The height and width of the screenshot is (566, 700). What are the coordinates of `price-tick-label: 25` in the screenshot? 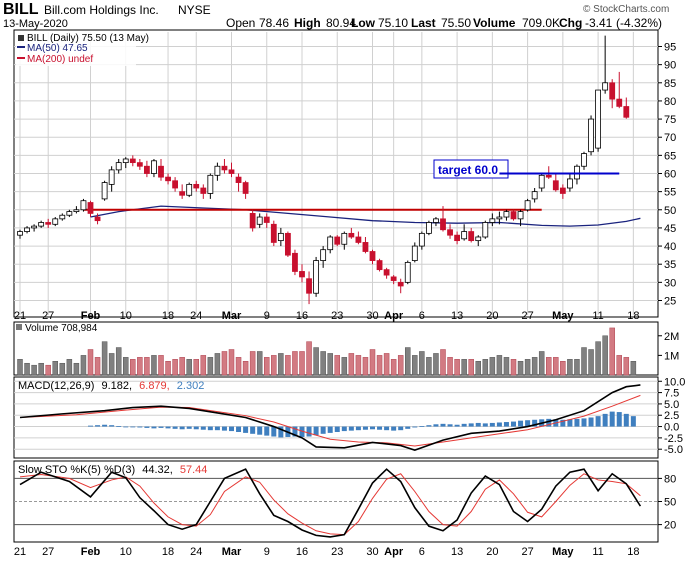 It's located at (670, 301).